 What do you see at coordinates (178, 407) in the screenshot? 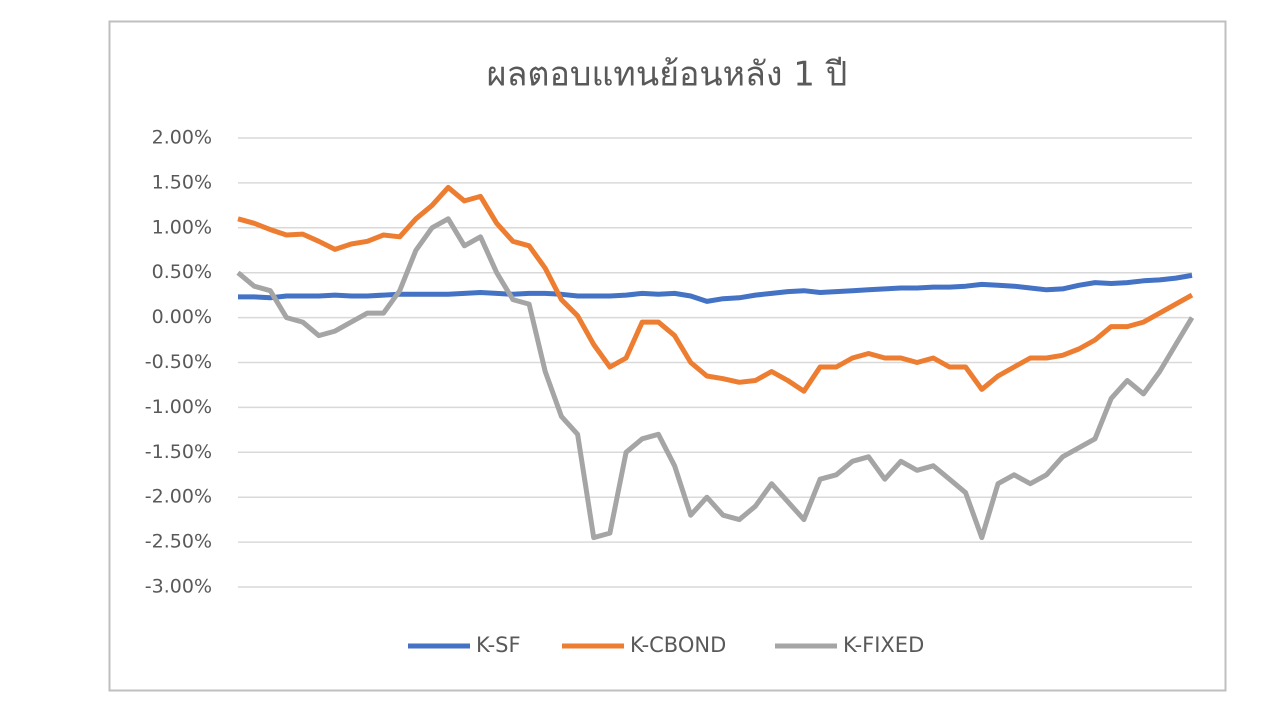
I see `y-tick-label: -1.00%` at bounding box center [178, 407].